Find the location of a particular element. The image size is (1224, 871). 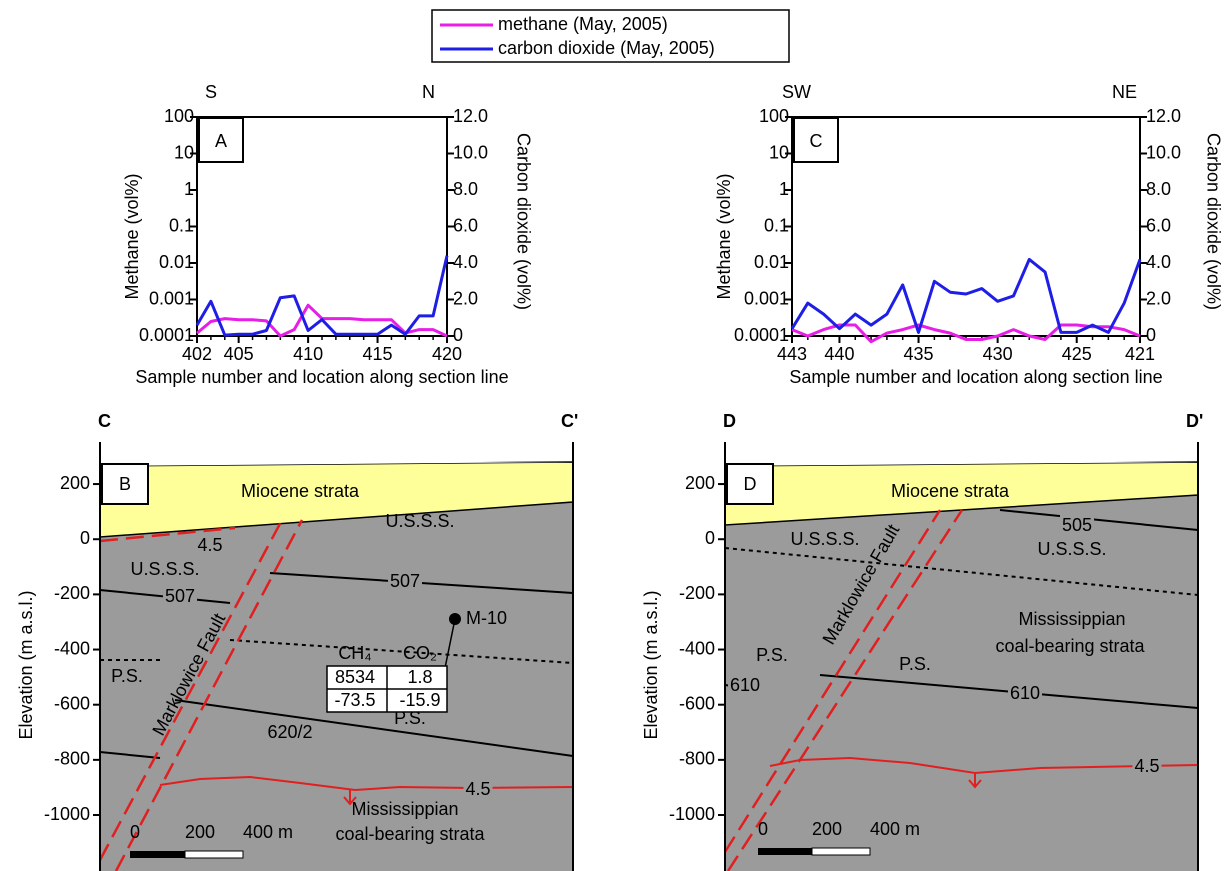

direction-label: NE is located at coordinates (1124, 92).